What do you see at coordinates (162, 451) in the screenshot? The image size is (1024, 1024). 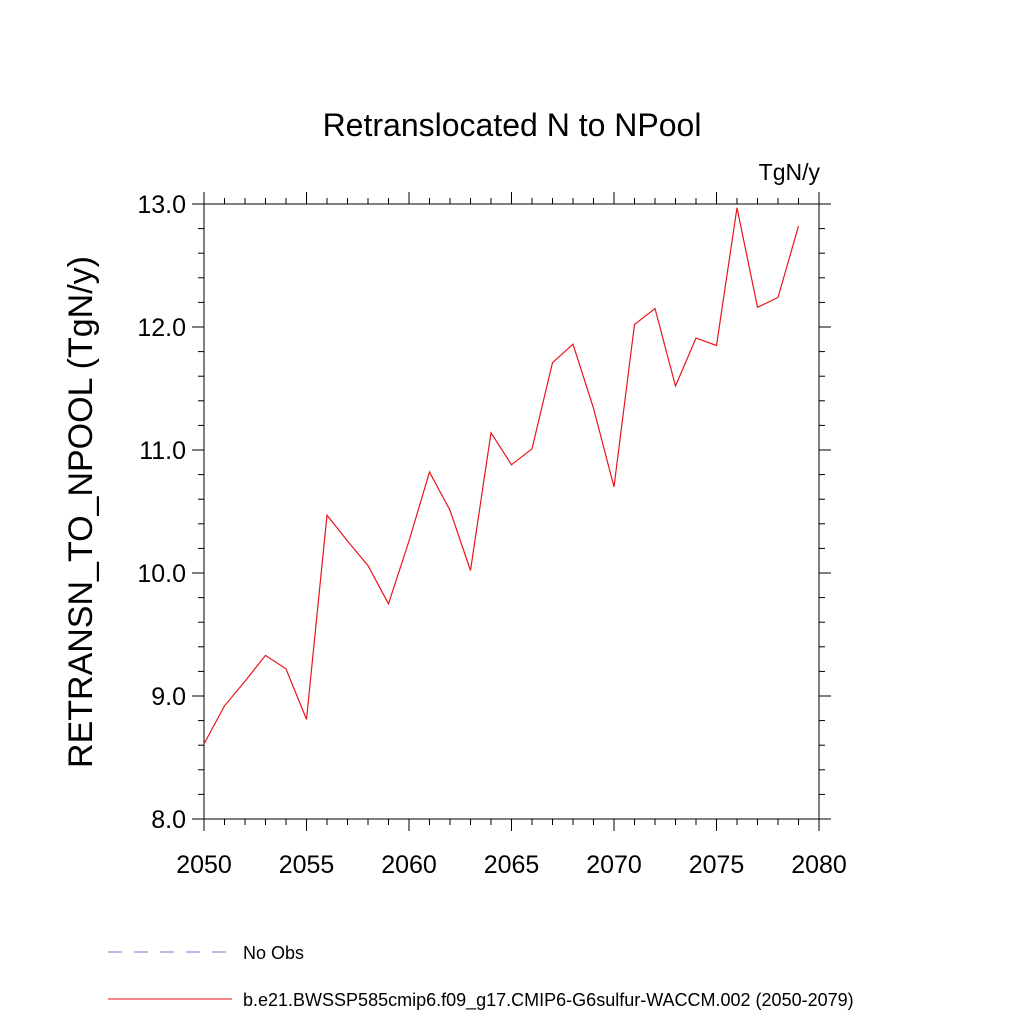 I see `y-tick-label: 11.0` at bounding box center [162, 451].